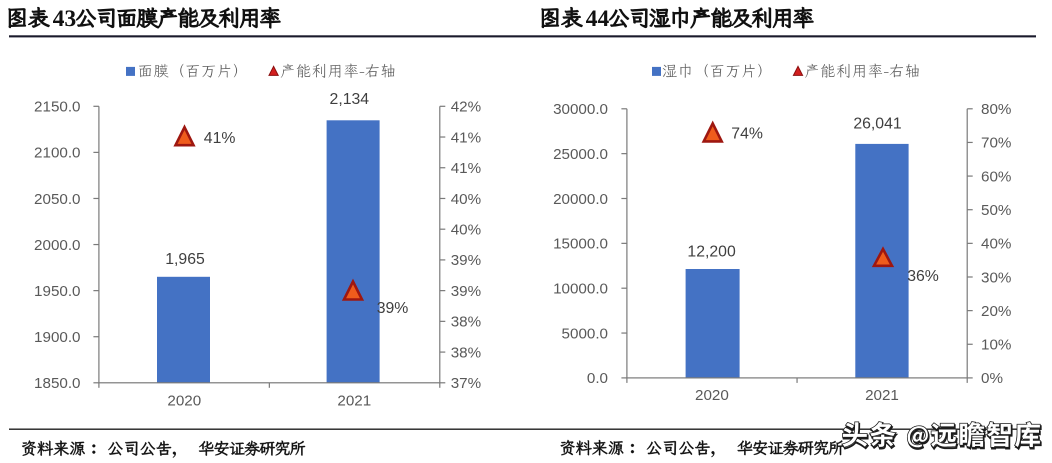 The width and height of the screenshot is (1052, 463). What do you see at coordinates (466, 383) in the screenshot?
I see `svg-text: 37%` at bounding box center [466, 383].